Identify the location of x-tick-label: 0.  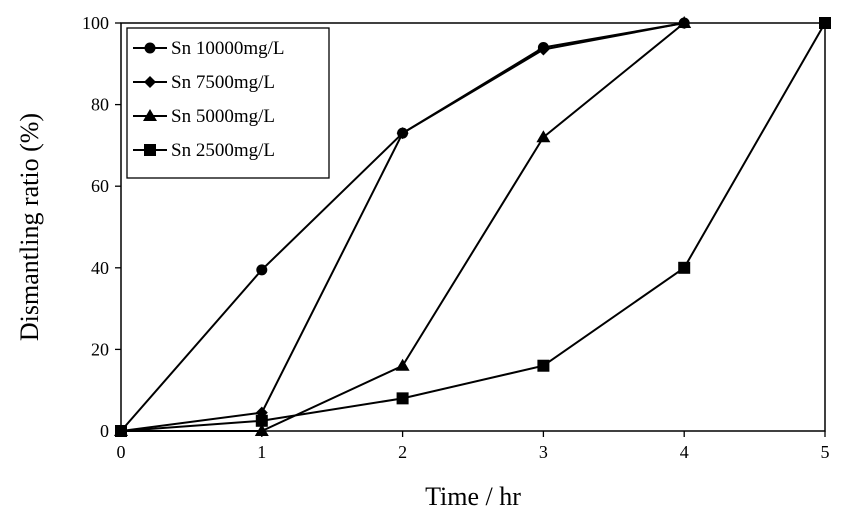
(121, 452).